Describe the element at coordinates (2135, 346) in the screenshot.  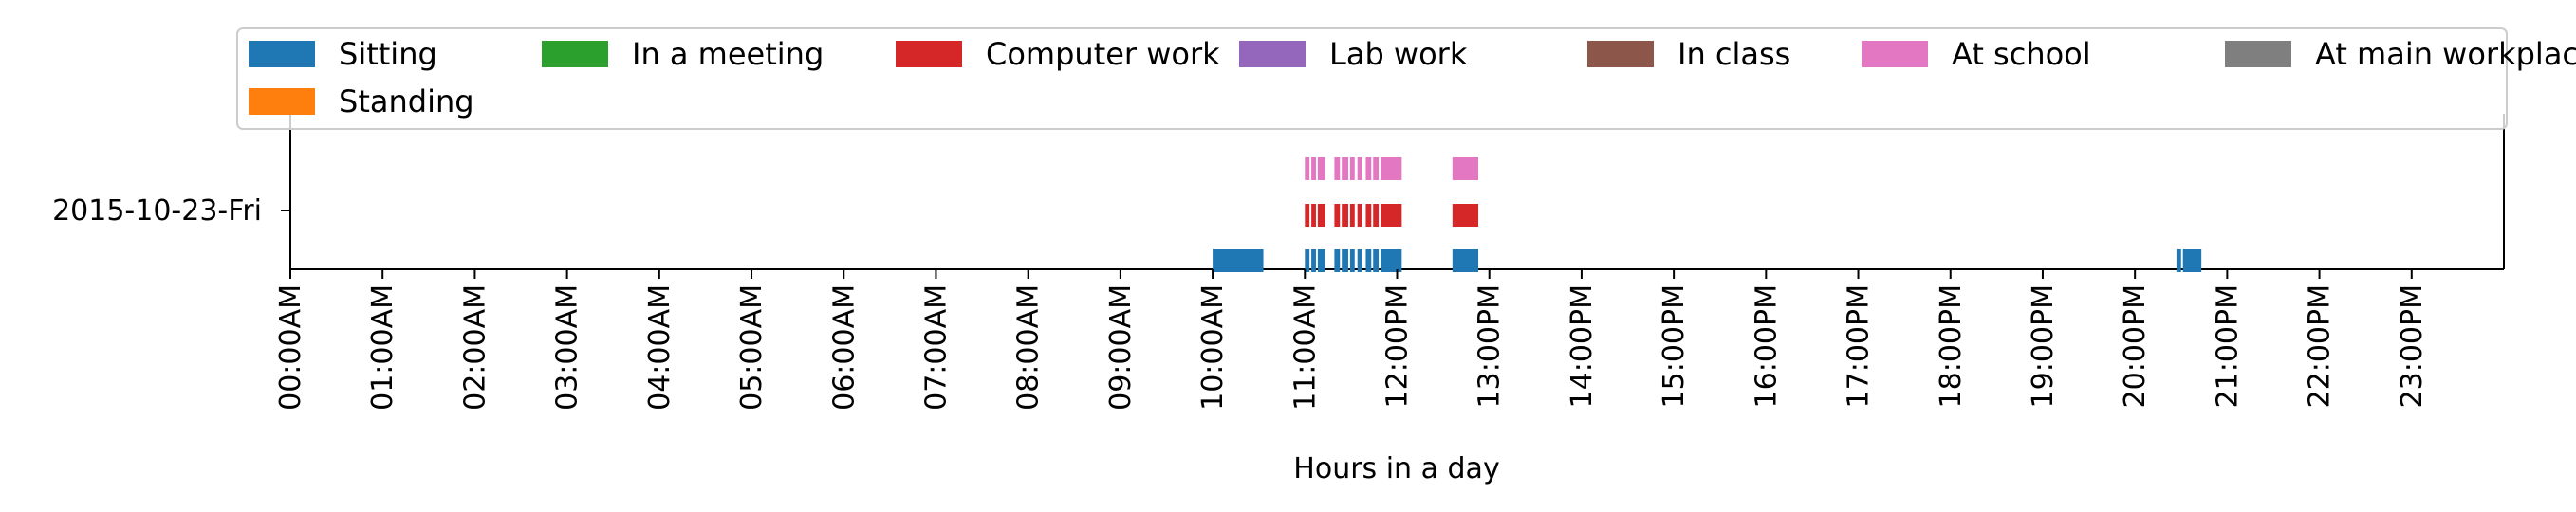
I see `x-tick-label: 20:00PM` at that location.